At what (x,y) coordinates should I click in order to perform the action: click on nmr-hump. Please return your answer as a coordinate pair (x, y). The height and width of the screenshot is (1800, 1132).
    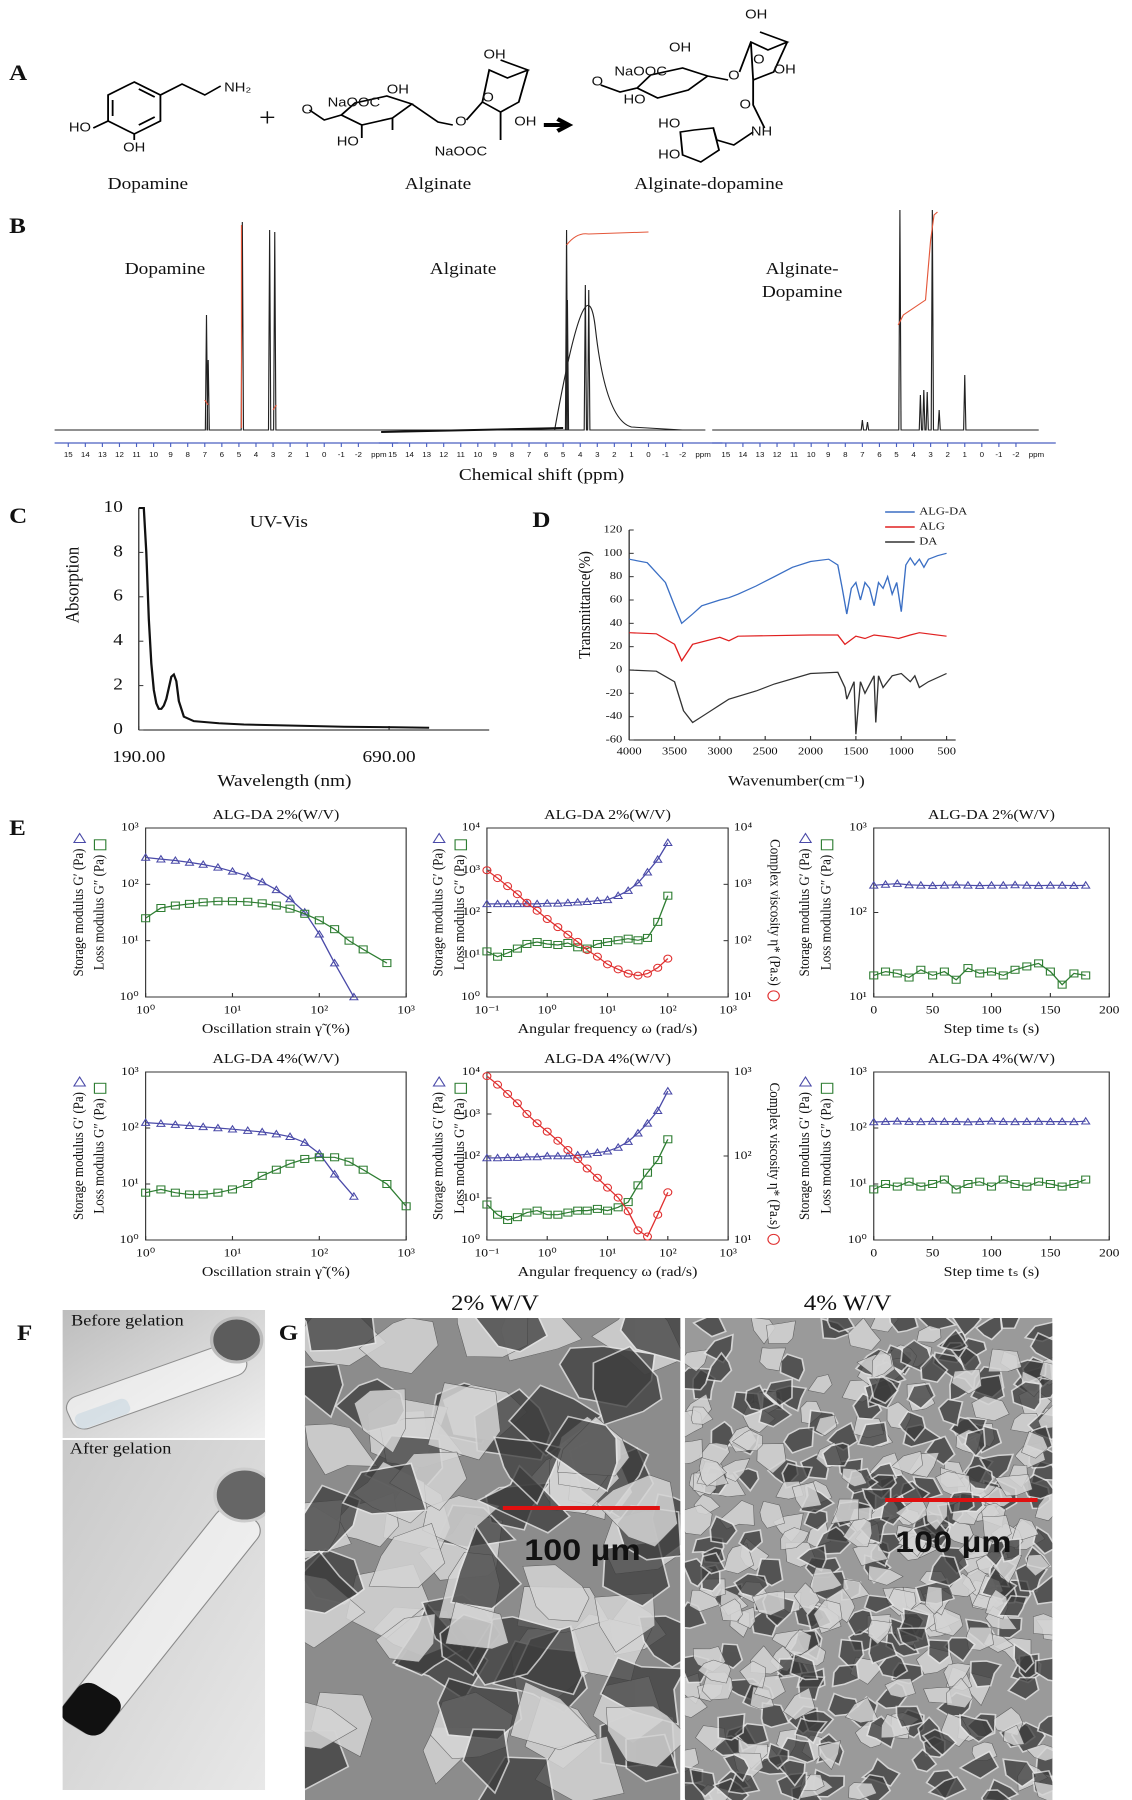
    Looking at the image, I should click on (618, 368).